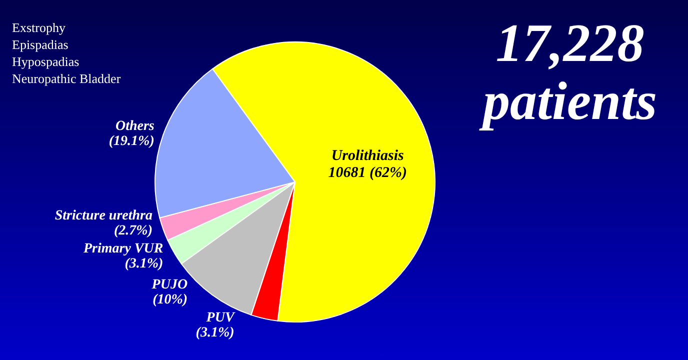 The image size is (688, 360). What do you see at coordinates (103, 216) in the screenshot?
I see `slice-label: Stricture urethra` at bounding box center [103, 216].